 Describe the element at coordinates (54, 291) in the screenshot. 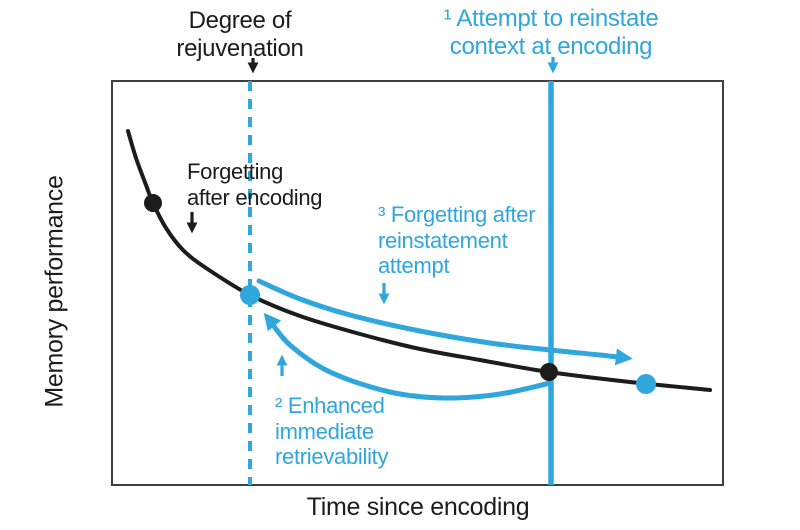

I see `y-axis-label: Memory performance` at that location.